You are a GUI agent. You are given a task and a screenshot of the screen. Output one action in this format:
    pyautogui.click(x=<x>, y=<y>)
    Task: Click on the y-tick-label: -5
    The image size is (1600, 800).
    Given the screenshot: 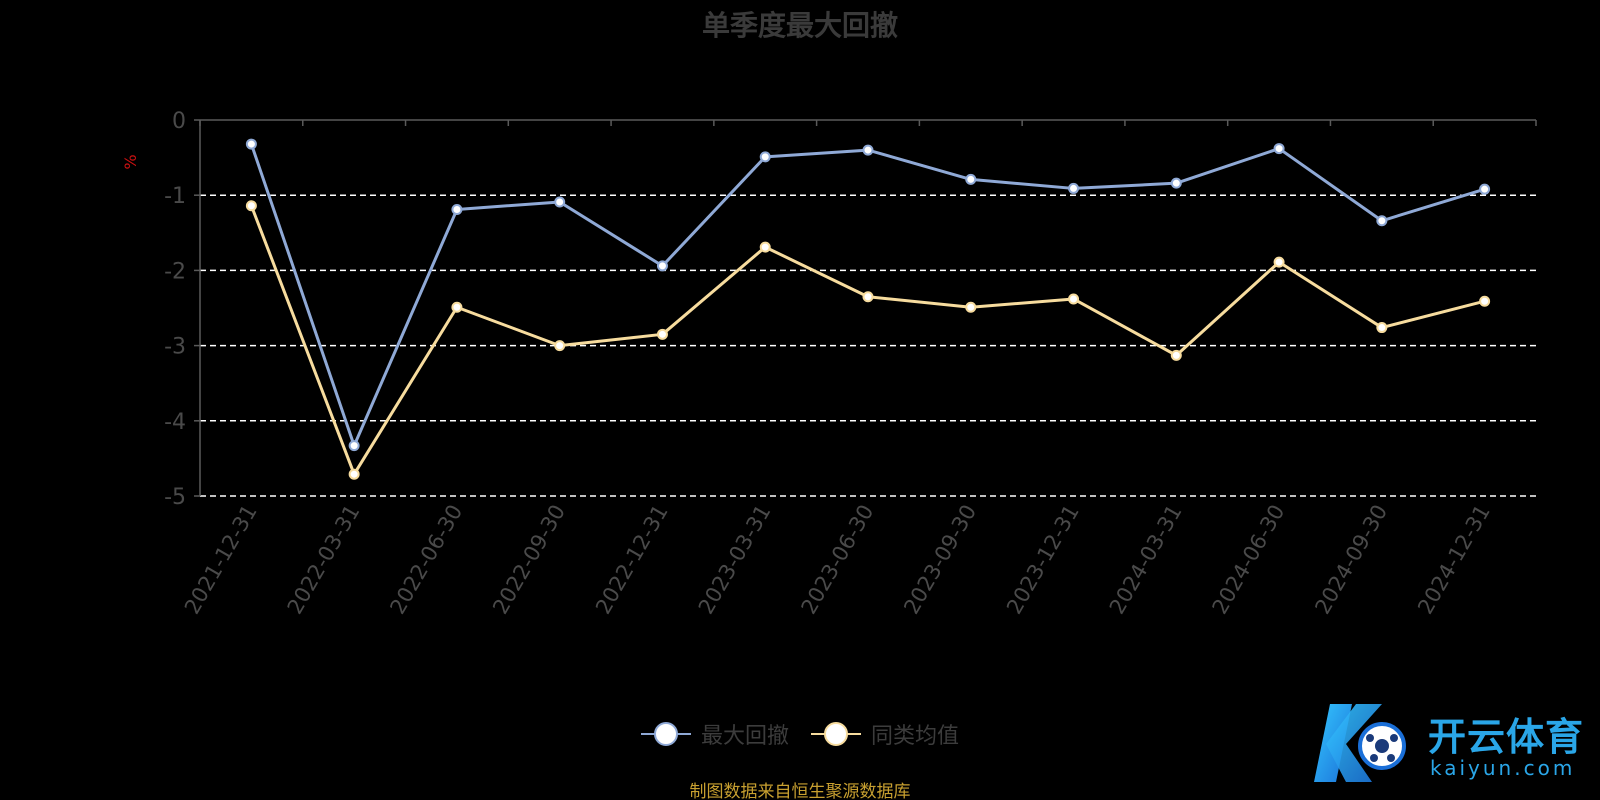 What is the action you would take?
    pyautogui.click(x=175, y=497)
    